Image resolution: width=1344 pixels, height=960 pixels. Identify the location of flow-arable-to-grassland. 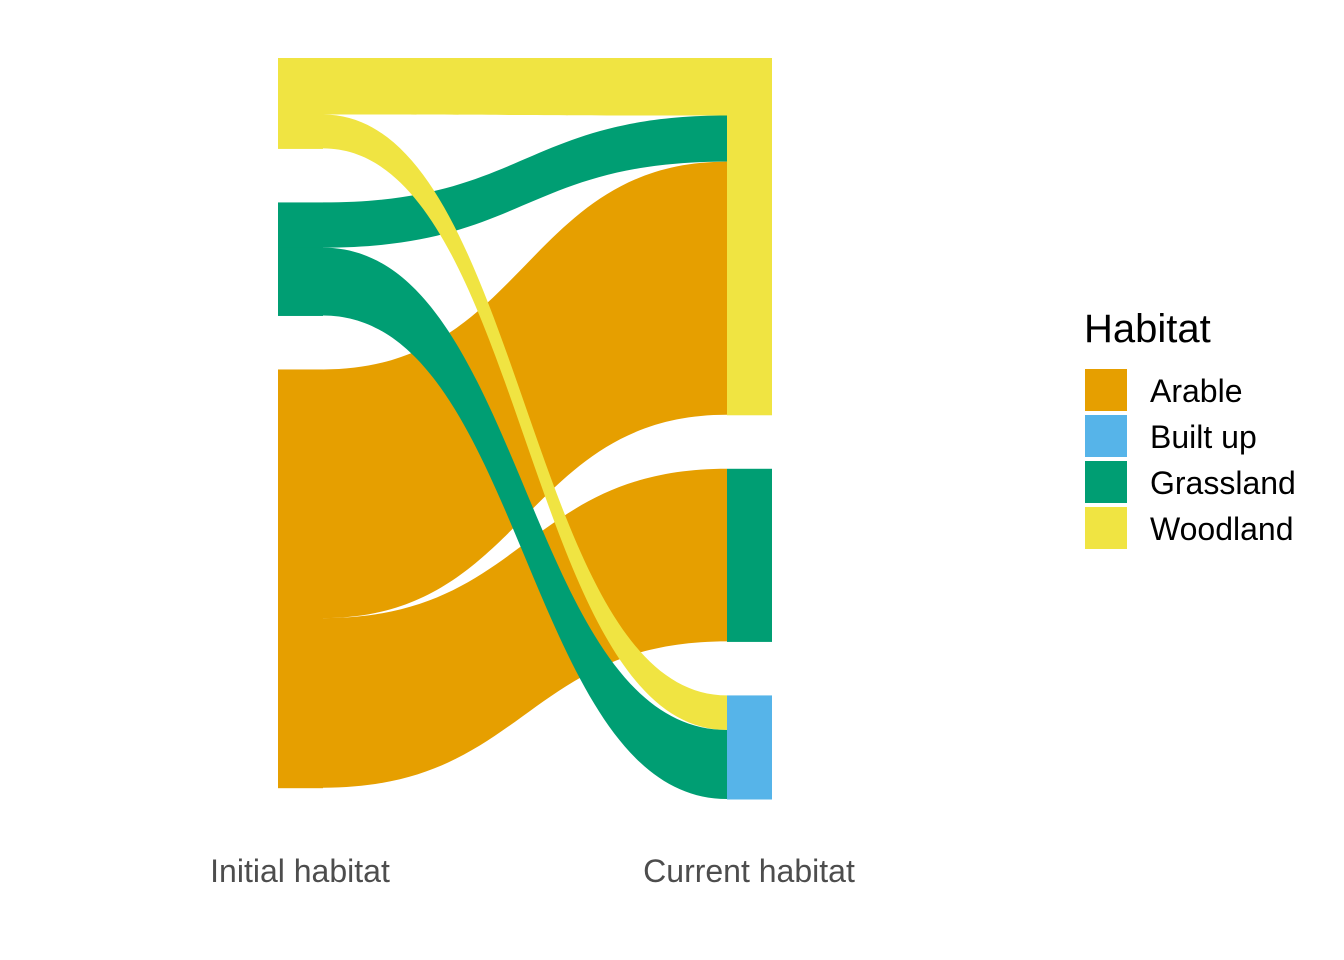
(525, 628).